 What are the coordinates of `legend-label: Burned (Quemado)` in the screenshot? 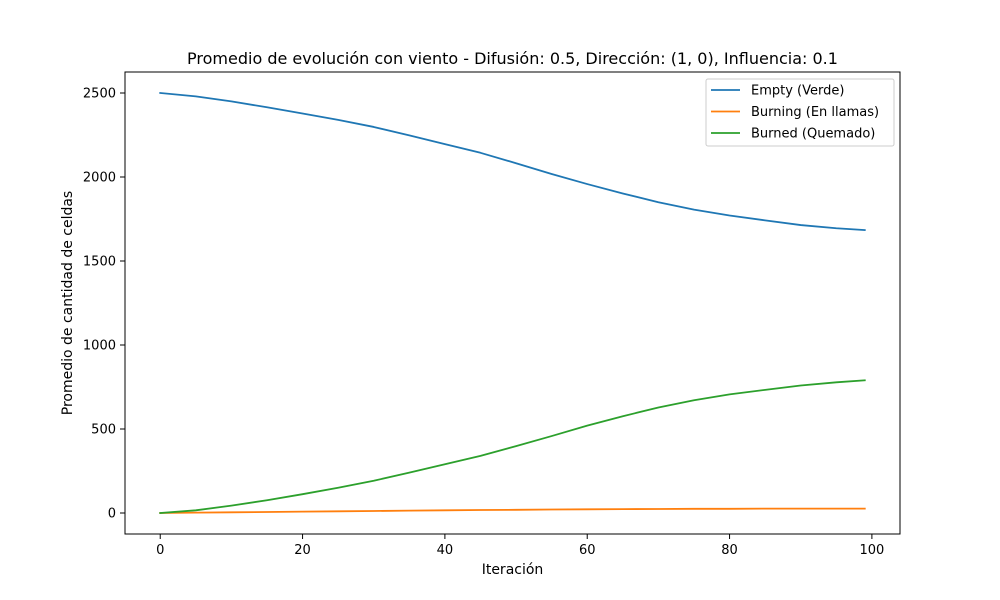 It's located at (813, 134).